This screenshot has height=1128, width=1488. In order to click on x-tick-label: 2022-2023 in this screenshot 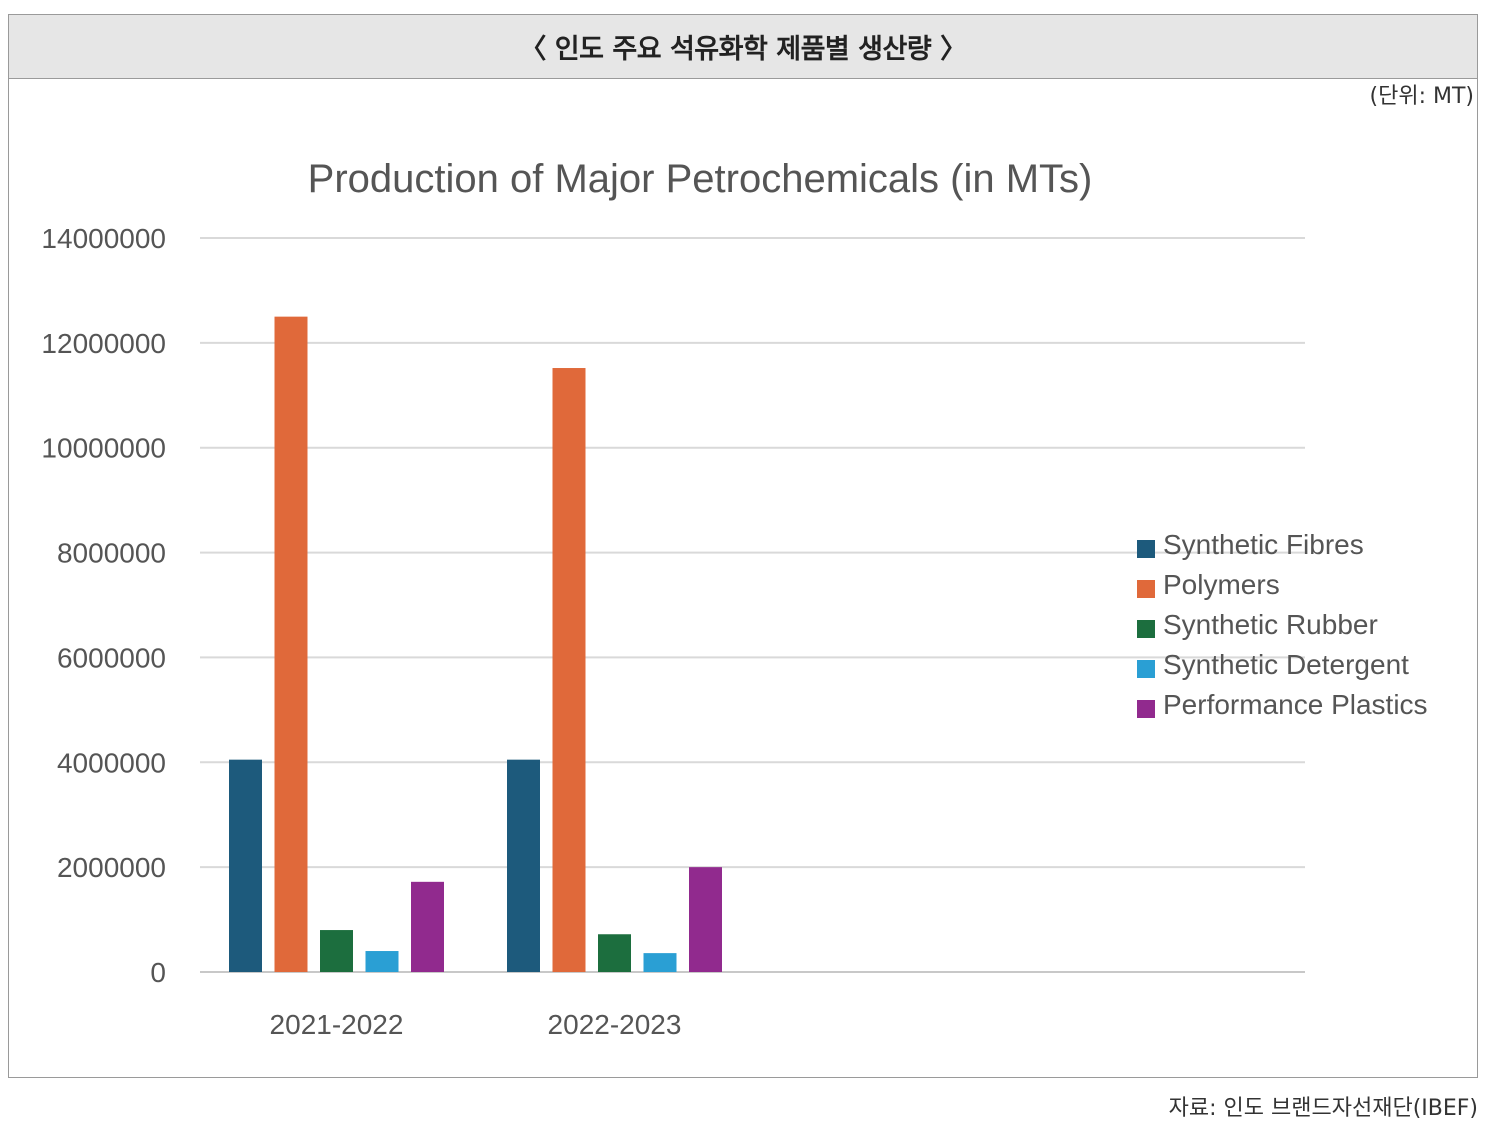, I will do `click(615, 1024)`.